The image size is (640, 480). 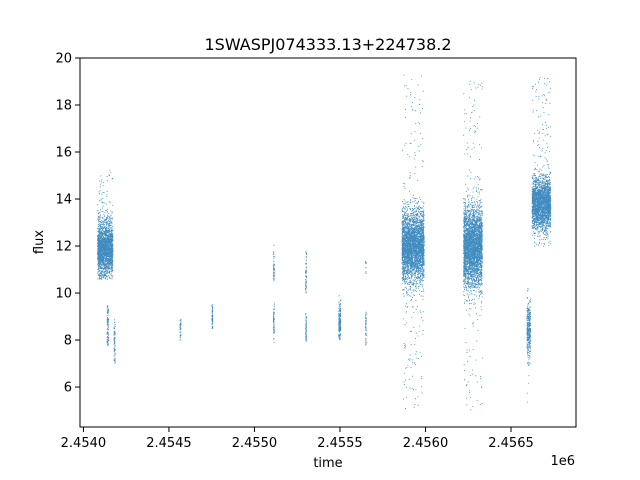 I want to click on x-axis-offset-label: 1e6, so click(x=562, y=461).